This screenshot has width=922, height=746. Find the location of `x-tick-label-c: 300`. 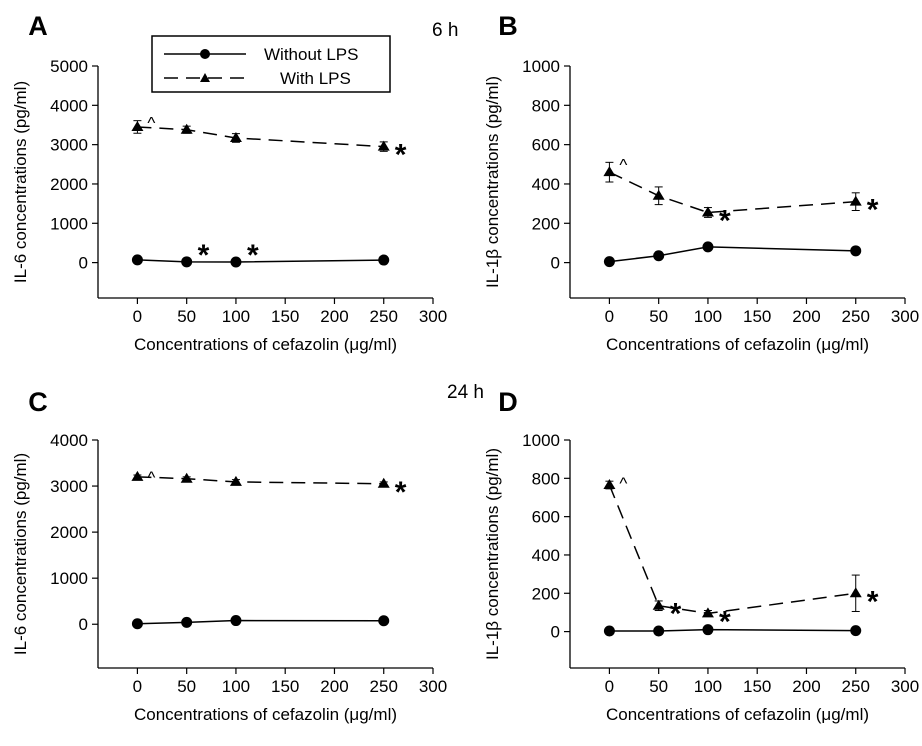

x-tick-label-c: 300 is located at coordinates (433, 686).